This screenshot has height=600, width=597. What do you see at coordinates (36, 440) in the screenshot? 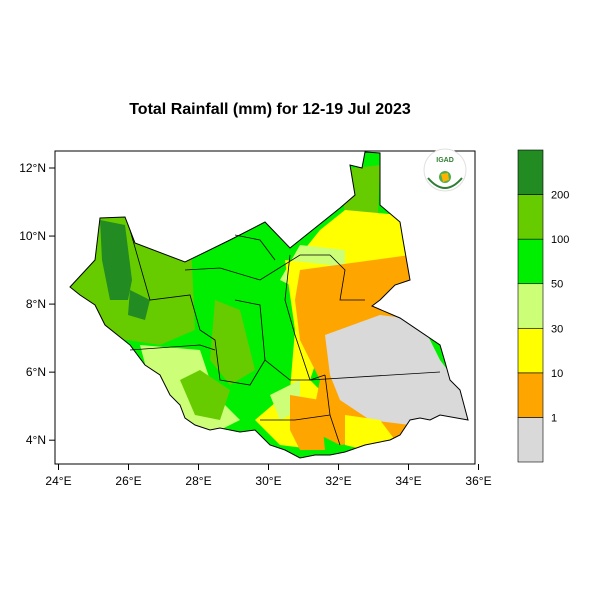
I see `y-tick-label: 4°N` at bounding box center [36, 440].